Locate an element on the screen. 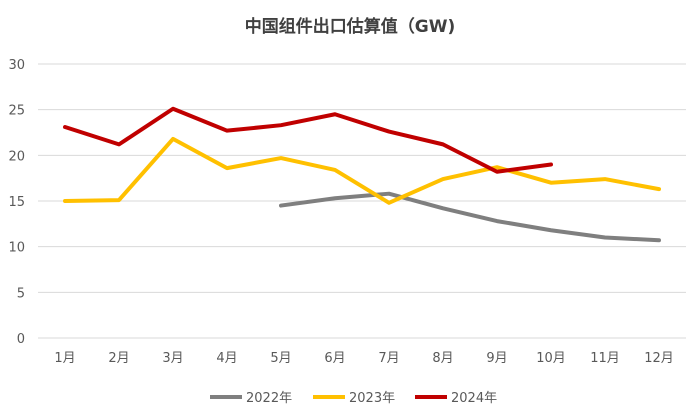  x-tick-label: 11月 is located at coordinates (605, 358).